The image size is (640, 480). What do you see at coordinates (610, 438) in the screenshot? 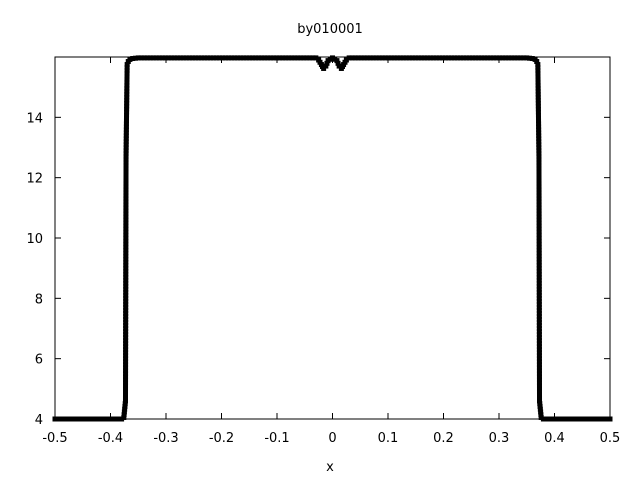
I see `x-tick-label: 0.5` at bounding box center [610, 438].